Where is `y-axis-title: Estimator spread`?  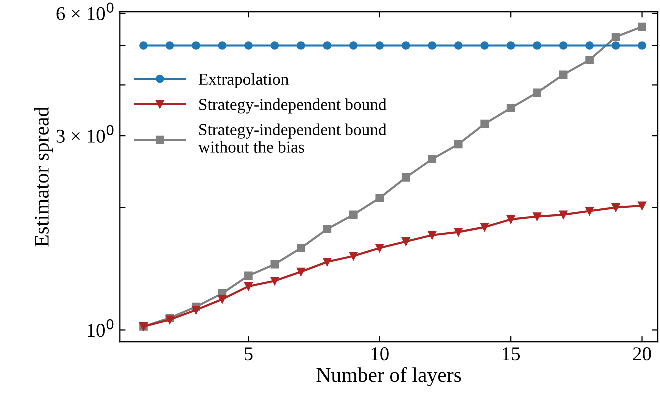
y-axis-title: Estimator spread is located at coordinates (44, 177).